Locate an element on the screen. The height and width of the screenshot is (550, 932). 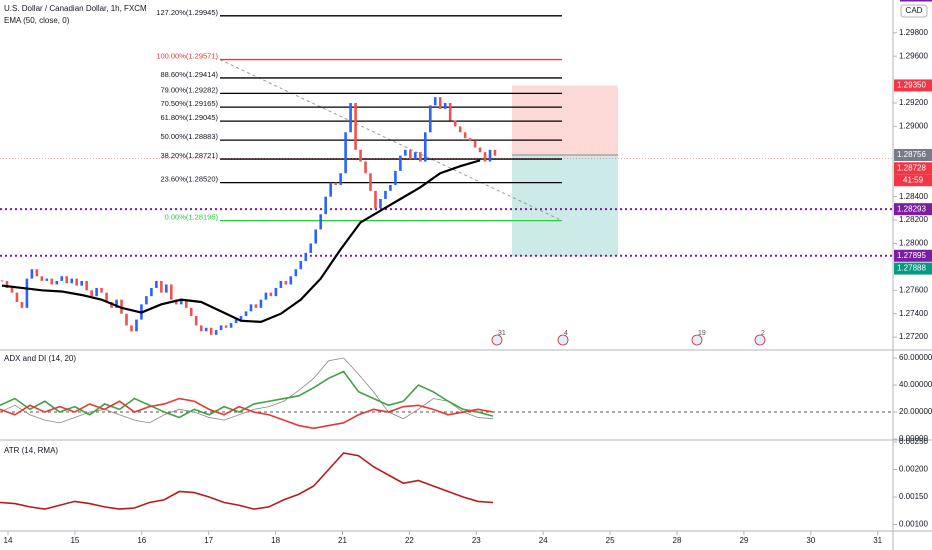
y-tick-label: 40.00000 is located at coordinates (915, 384).